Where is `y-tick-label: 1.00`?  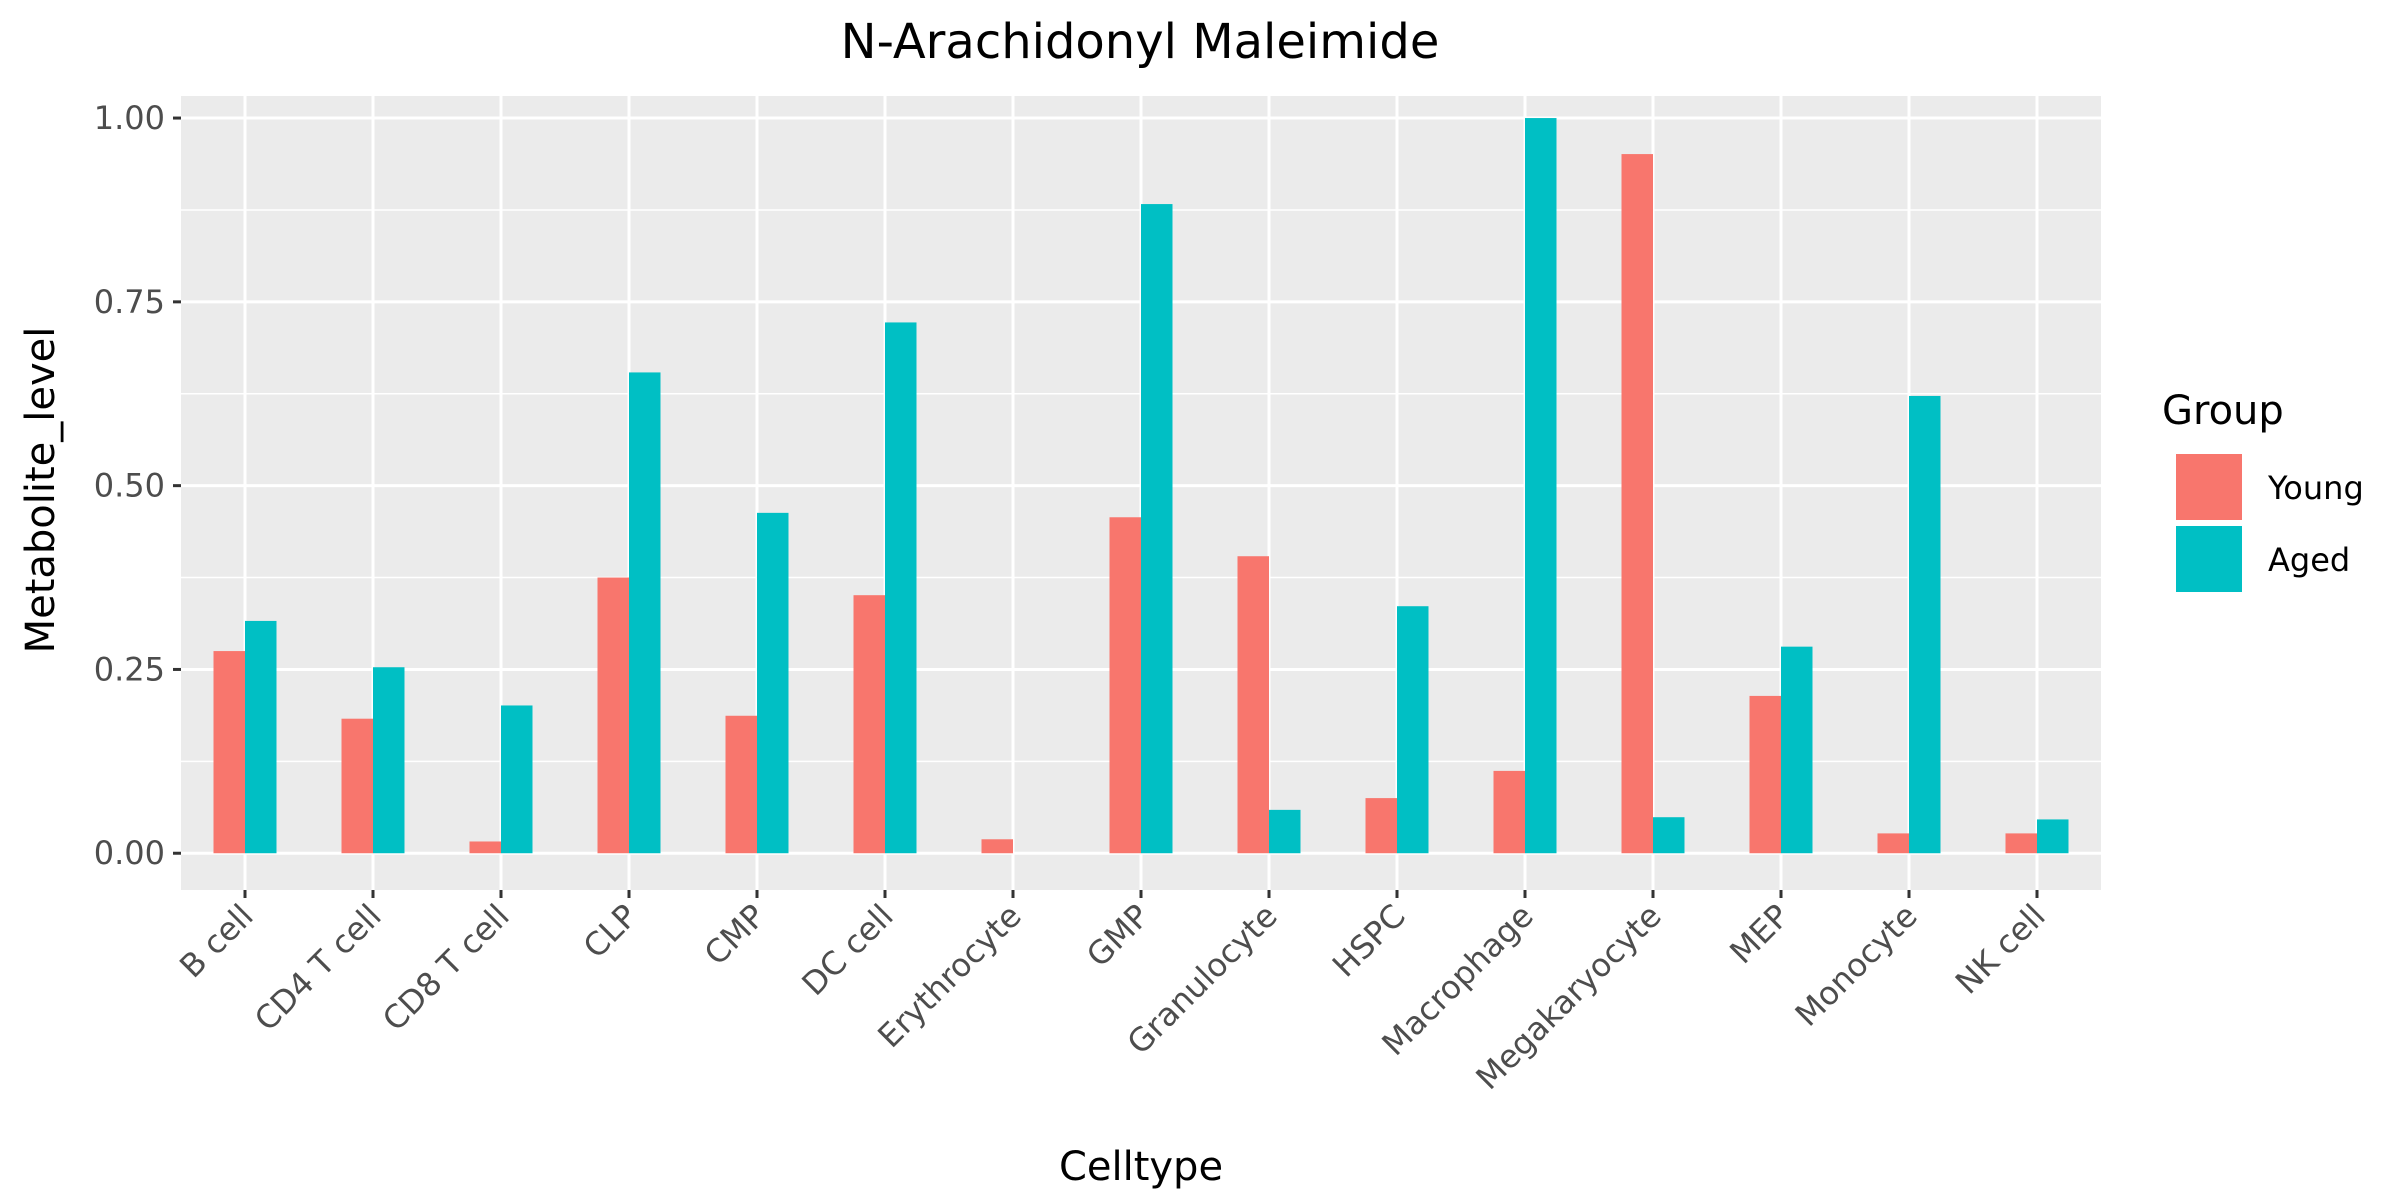 y-tick-label: 1.00 is located at coordinates (129, 118).